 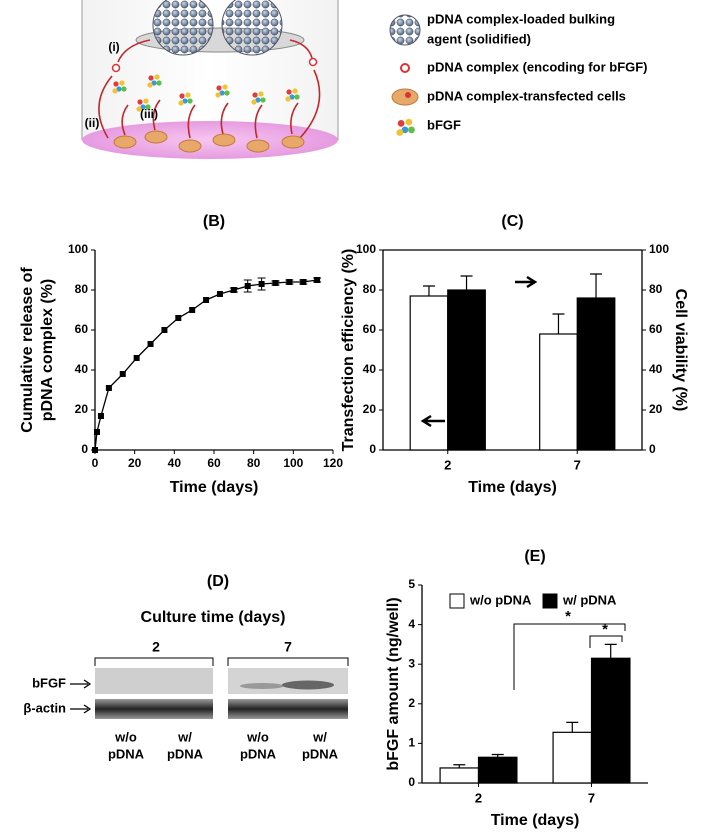 What do you see at coordinates (92, 123) in the screenshot?
I see `diagram-label: (ii)` at bounding box center [92, 123].